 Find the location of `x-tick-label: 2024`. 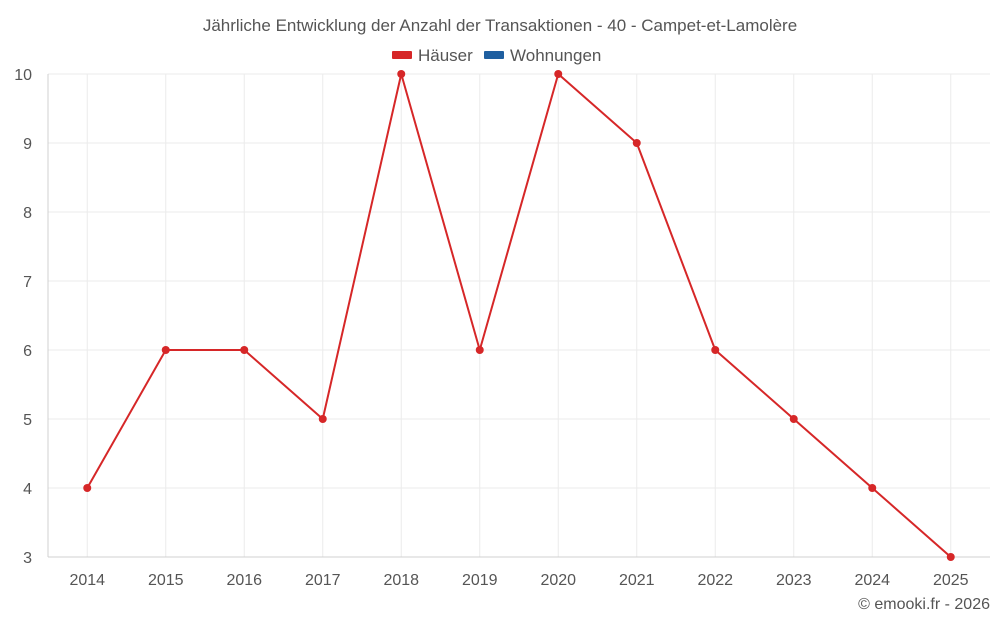

x-tick-label: 2024 is located at coordinates (872, 580).